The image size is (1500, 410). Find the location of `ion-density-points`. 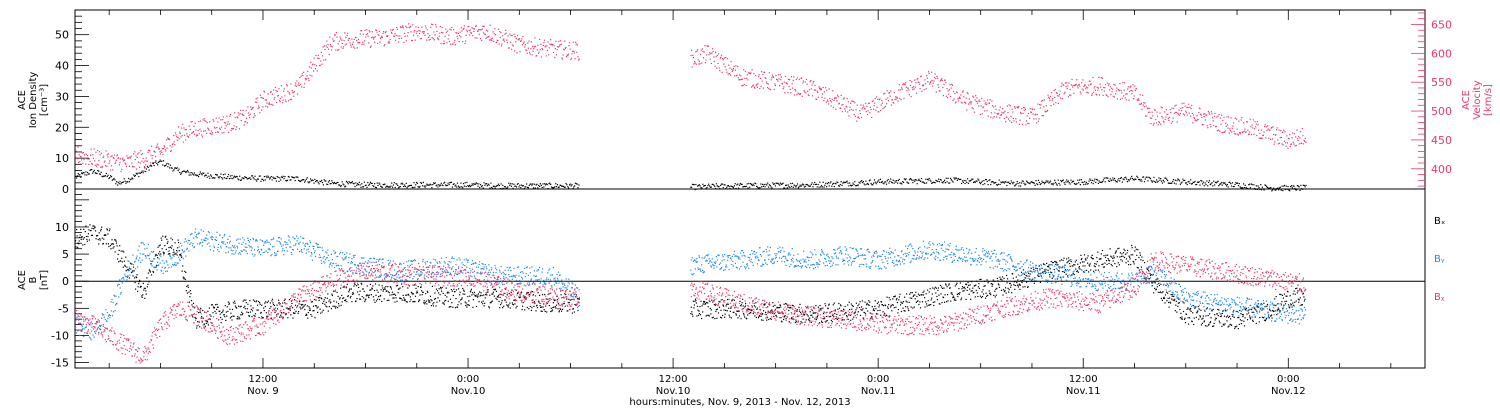

ion-density-points is located at coordinates (691, 175).